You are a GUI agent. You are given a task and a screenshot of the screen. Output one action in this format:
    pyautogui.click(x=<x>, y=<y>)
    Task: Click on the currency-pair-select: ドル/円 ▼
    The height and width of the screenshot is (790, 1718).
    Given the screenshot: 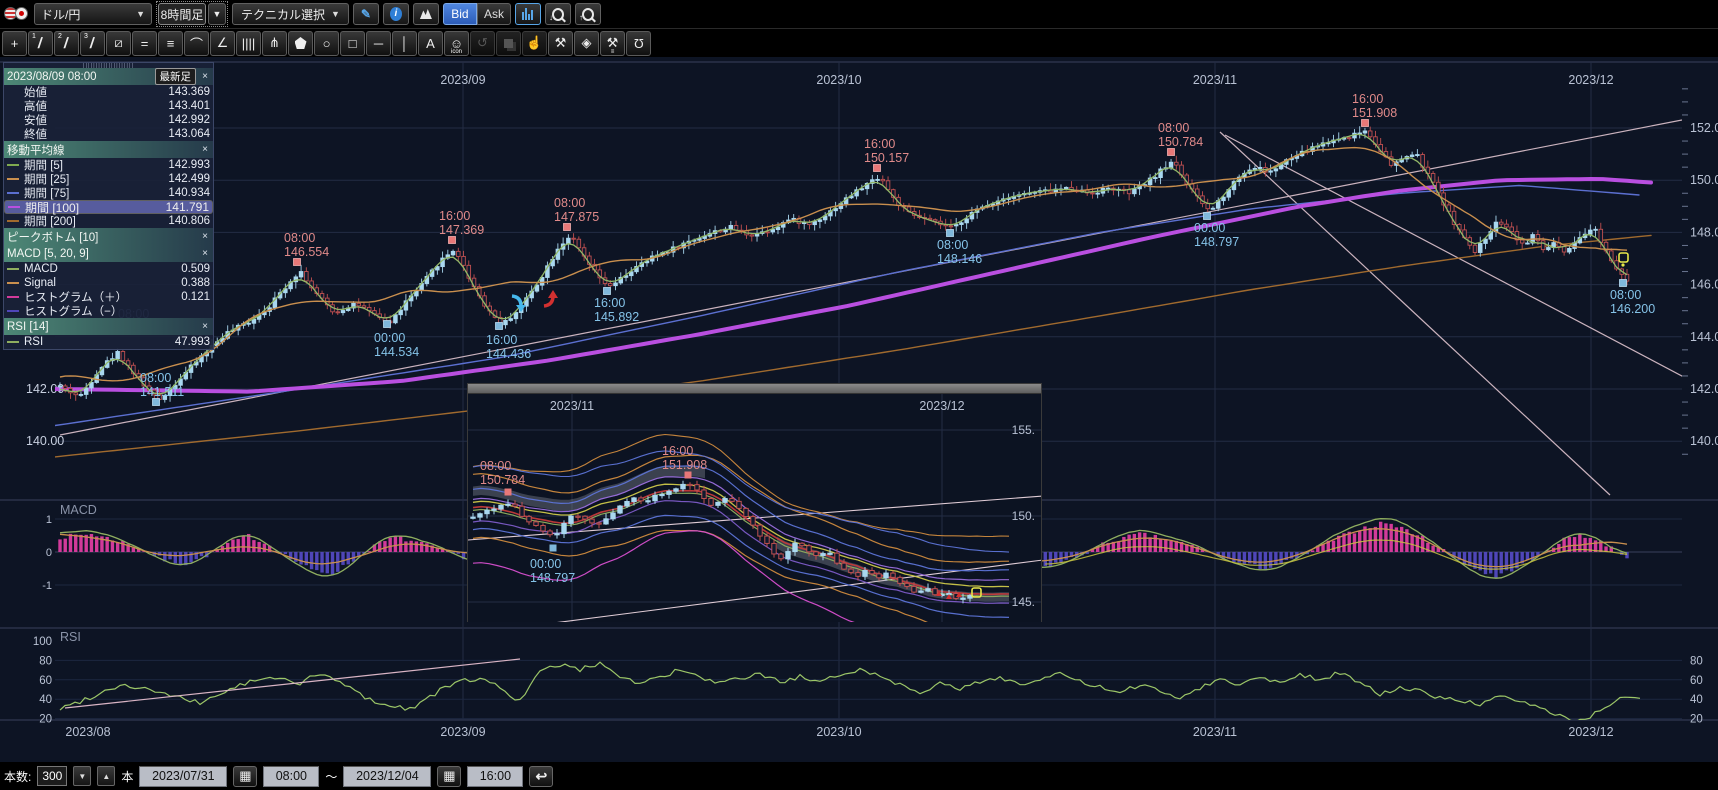 What is the action you would take?
    pyautogui.click(x=93, y=14)
    